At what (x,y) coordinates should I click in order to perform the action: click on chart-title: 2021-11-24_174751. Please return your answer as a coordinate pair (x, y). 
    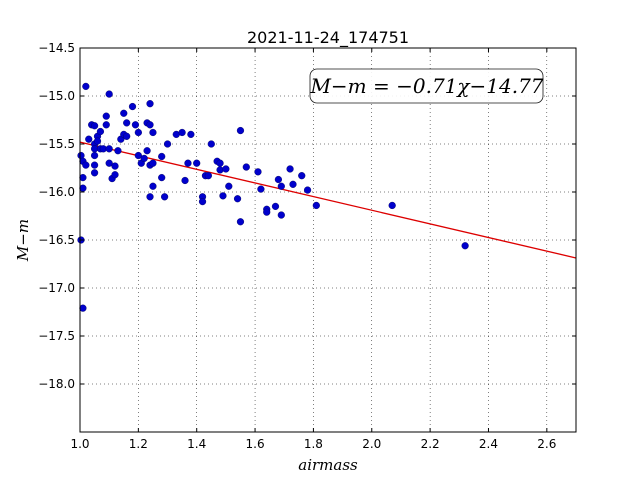
    Looking at the image, I should click on (328, 38).